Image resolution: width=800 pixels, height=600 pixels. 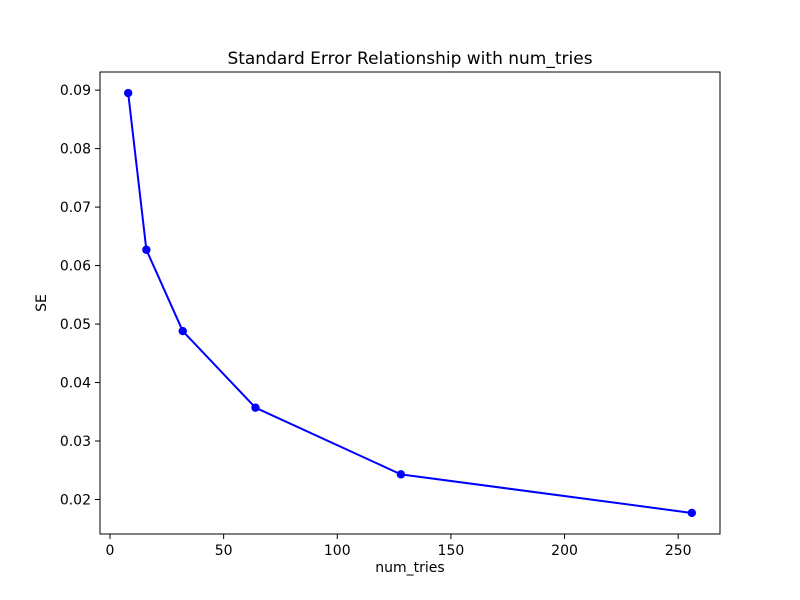 I want to click on y-tick-label: 0.05, so click(x=75, y=325).